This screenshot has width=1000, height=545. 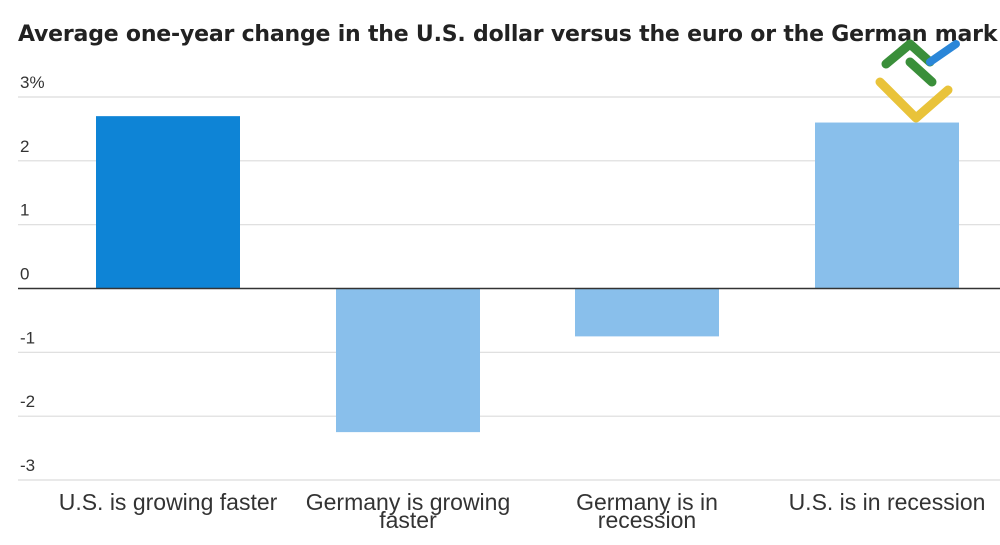 I want to click on category-label: recession, so click(x=647, y=520).